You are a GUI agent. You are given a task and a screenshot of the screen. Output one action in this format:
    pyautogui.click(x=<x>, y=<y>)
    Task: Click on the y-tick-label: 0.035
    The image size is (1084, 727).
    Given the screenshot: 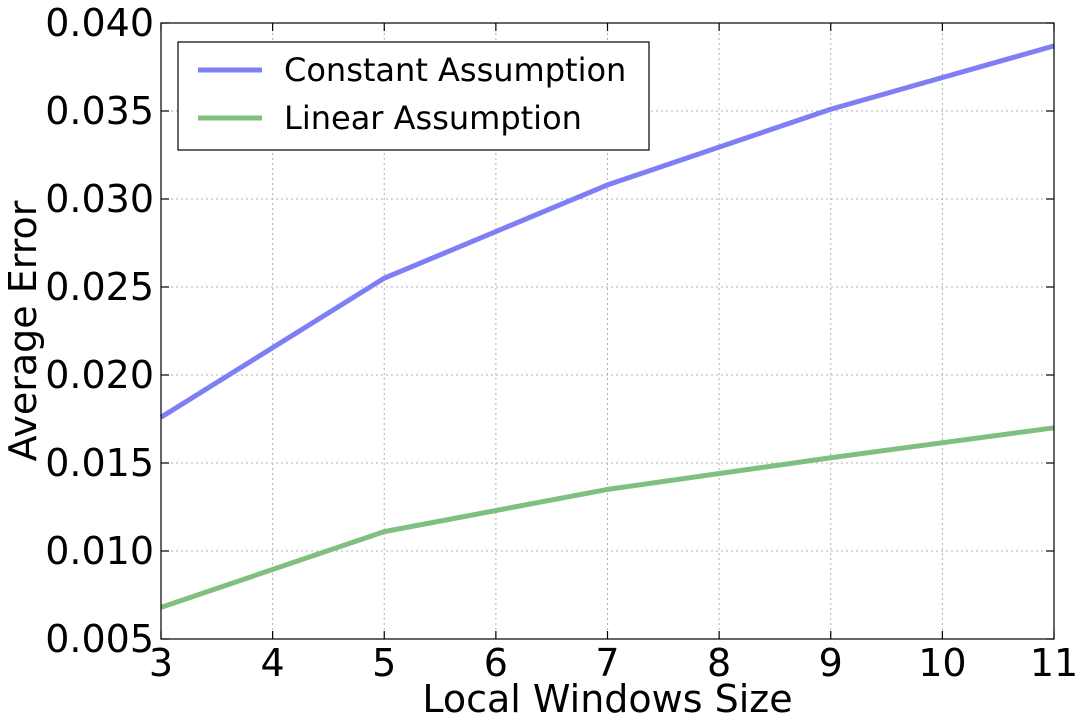 What is the action you would take?
    pyautogui.click(x=99, y=111)
    